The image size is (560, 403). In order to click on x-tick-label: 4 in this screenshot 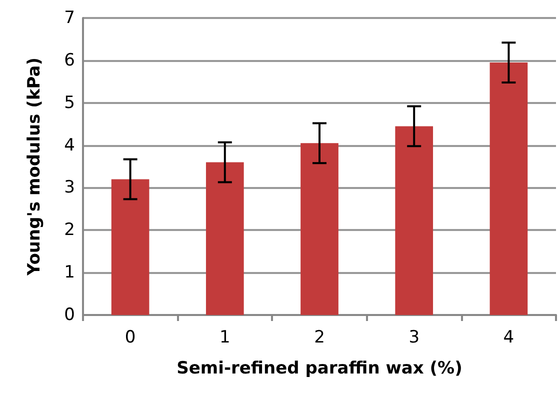, I will do `click(508, 338)`.